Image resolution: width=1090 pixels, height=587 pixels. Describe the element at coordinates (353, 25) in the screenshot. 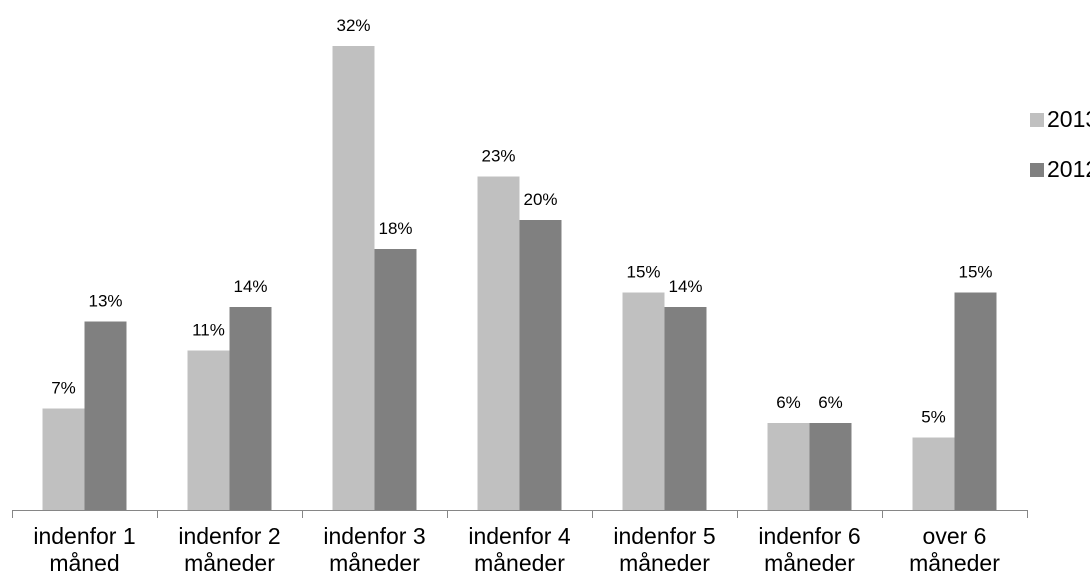

I see `data-label-2013: 32%` at that location.